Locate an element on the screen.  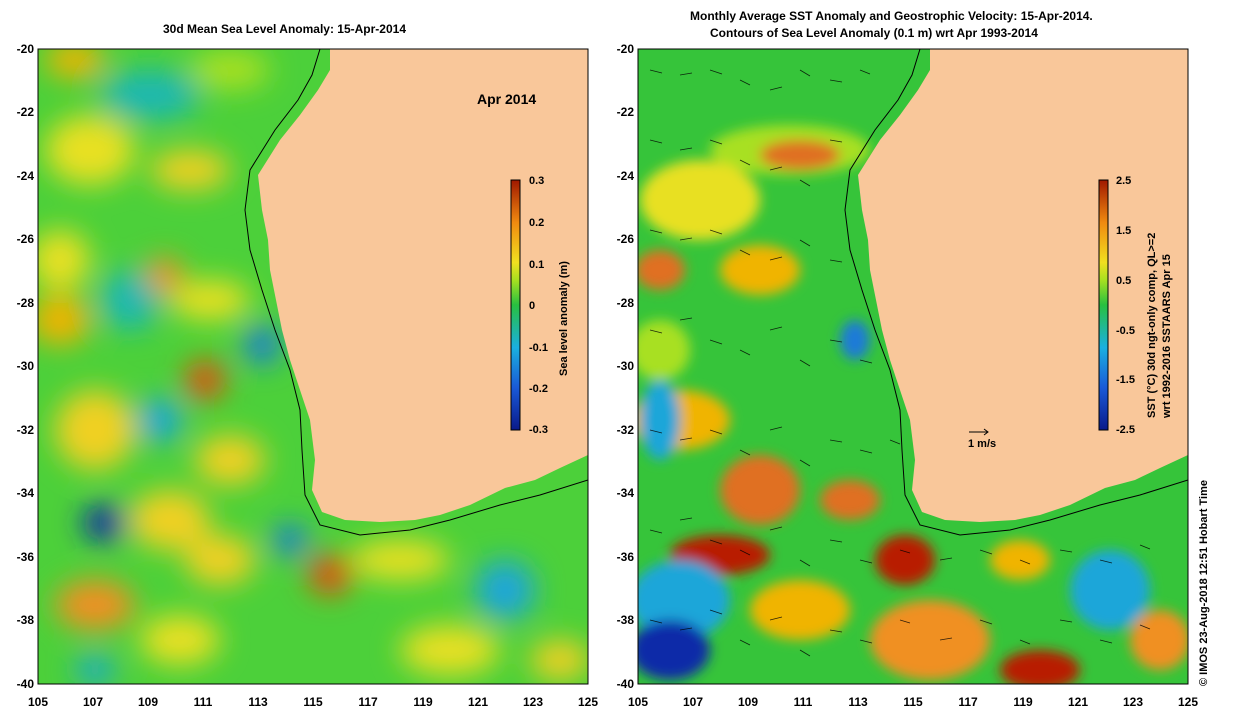
right-cb-tick: 1.5 is located at coordinates (1124, 231).